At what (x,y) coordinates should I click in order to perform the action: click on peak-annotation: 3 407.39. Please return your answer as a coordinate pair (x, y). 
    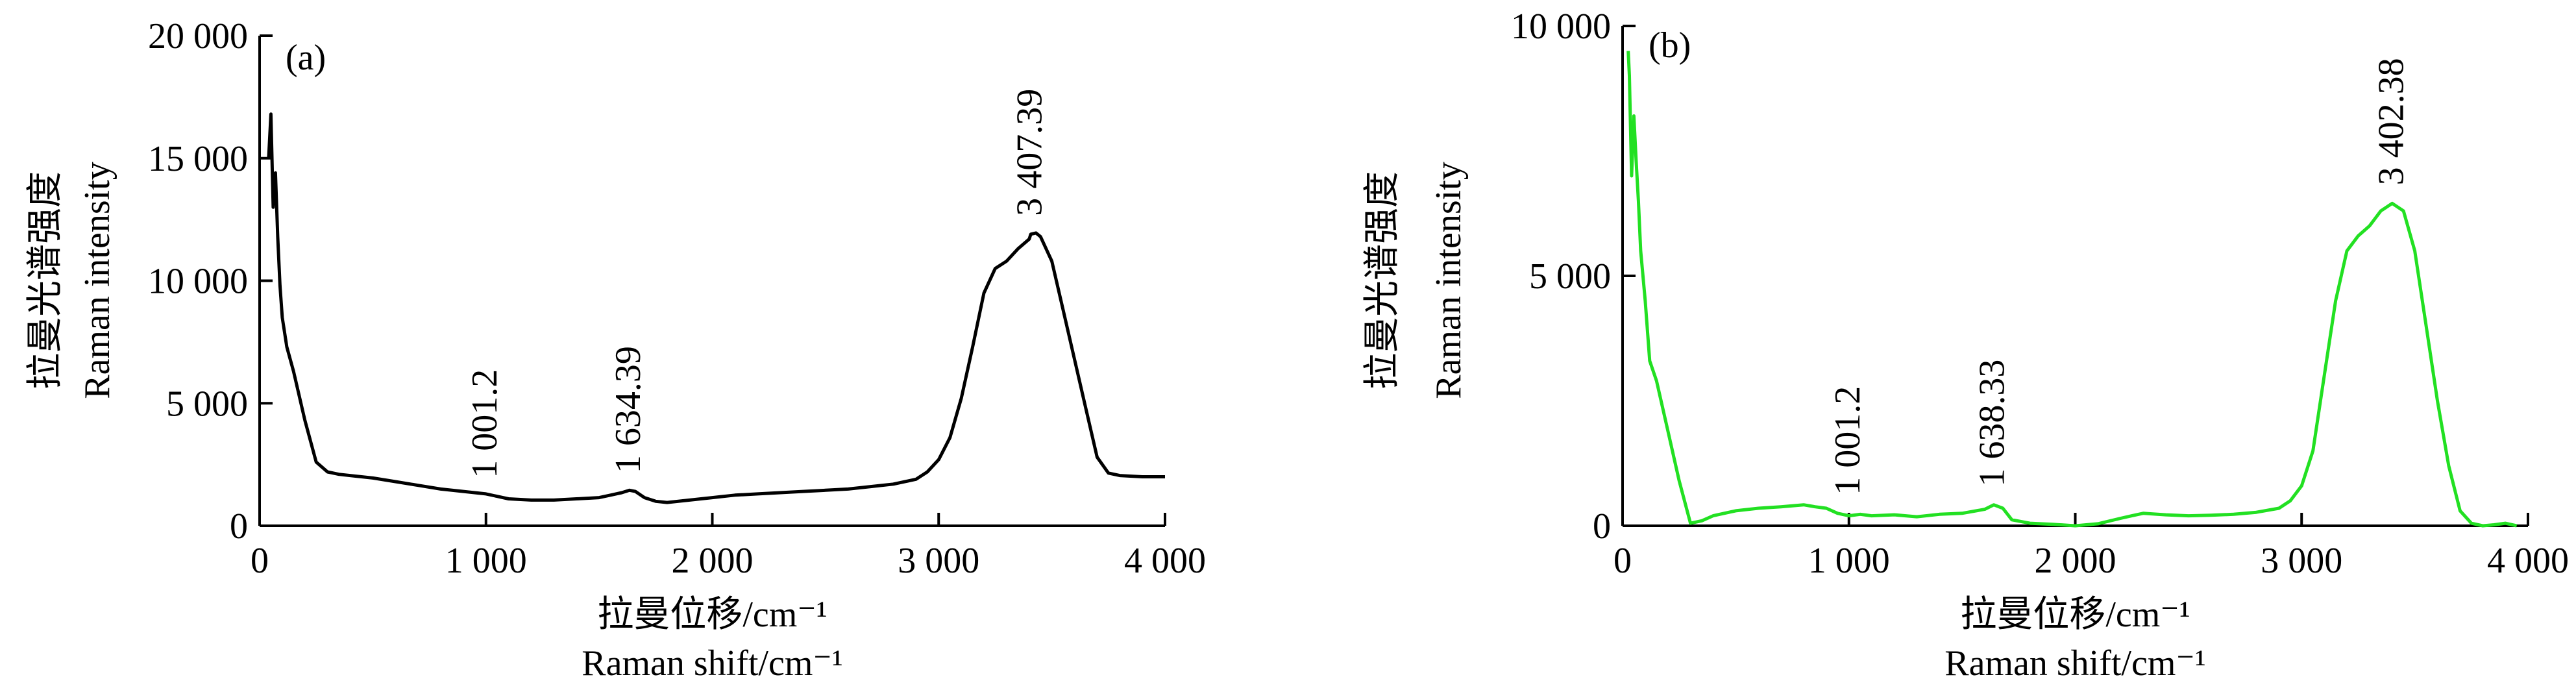
    Looking at the image, I should click on (1029, 152).